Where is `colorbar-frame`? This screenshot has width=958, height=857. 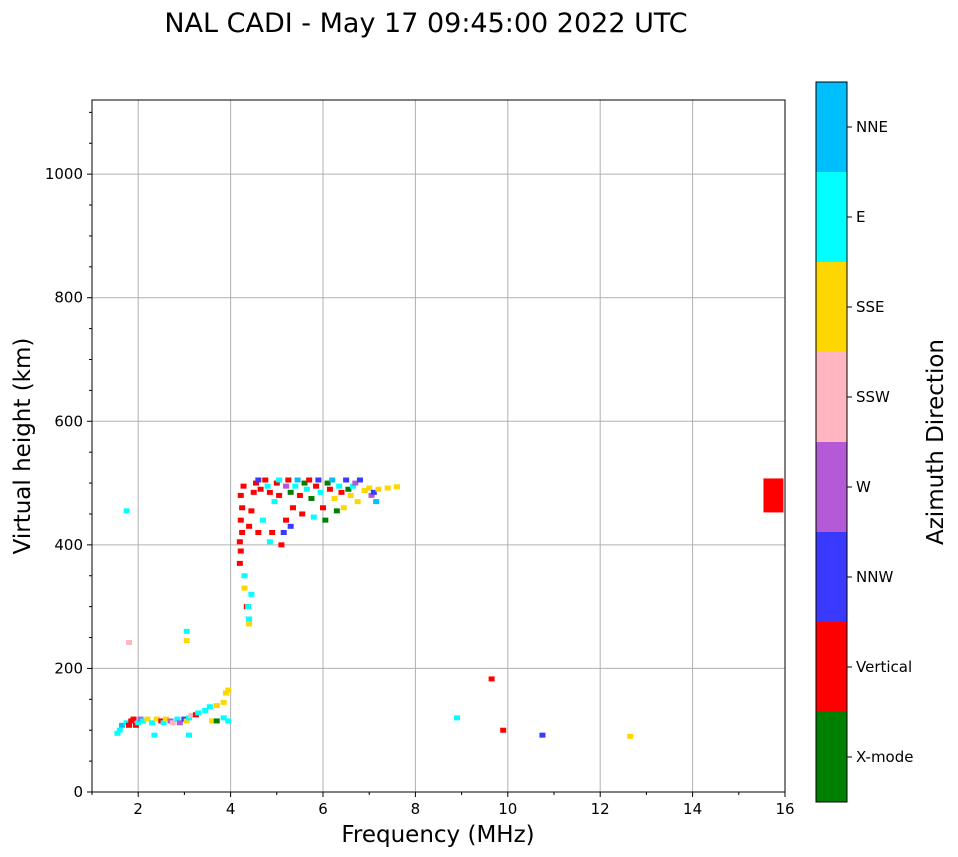
colorbar-frame is located at coordinates (831, 442).